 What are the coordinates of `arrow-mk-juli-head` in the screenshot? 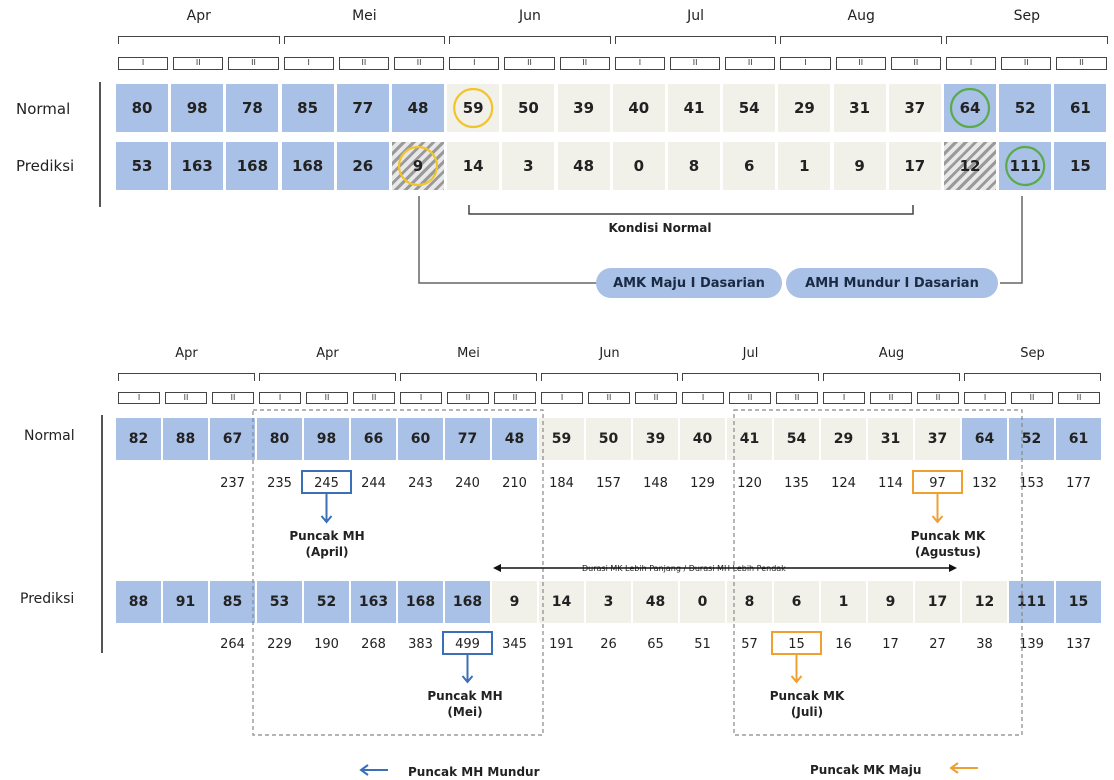 It's located at (796, 679).